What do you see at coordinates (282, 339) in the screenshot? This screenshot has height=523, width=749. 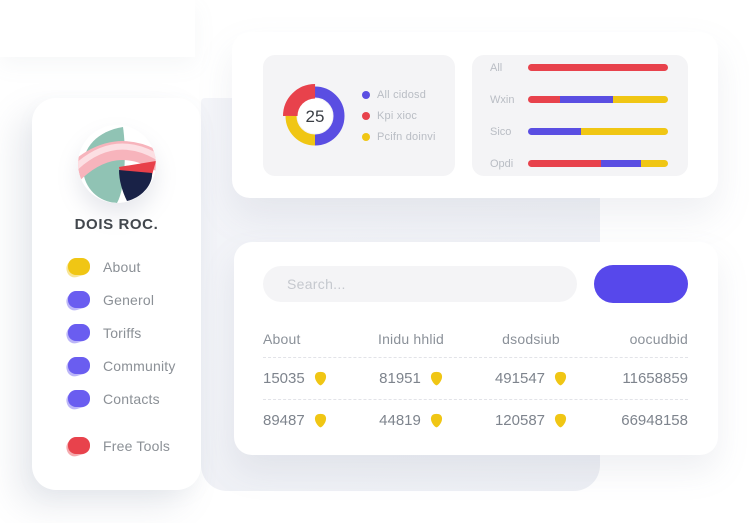 I see `column-header-label: About` at bounding box center [282, 339].